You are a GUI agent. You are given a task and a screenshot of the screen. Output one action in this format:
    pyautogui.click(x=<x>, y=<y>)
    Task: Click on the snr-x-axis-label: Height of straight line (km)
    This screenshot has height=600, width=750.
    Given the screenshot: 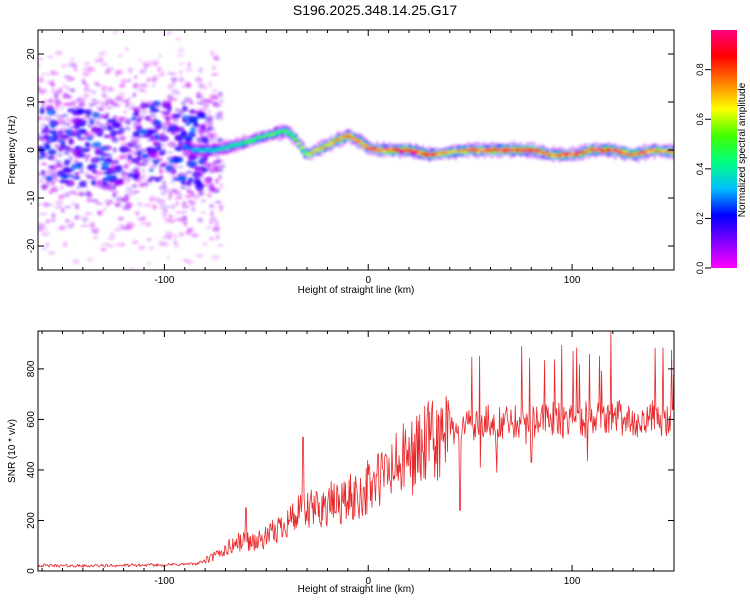 What is the action you would take?
    pyautogui.click(x=356, y=589)
    